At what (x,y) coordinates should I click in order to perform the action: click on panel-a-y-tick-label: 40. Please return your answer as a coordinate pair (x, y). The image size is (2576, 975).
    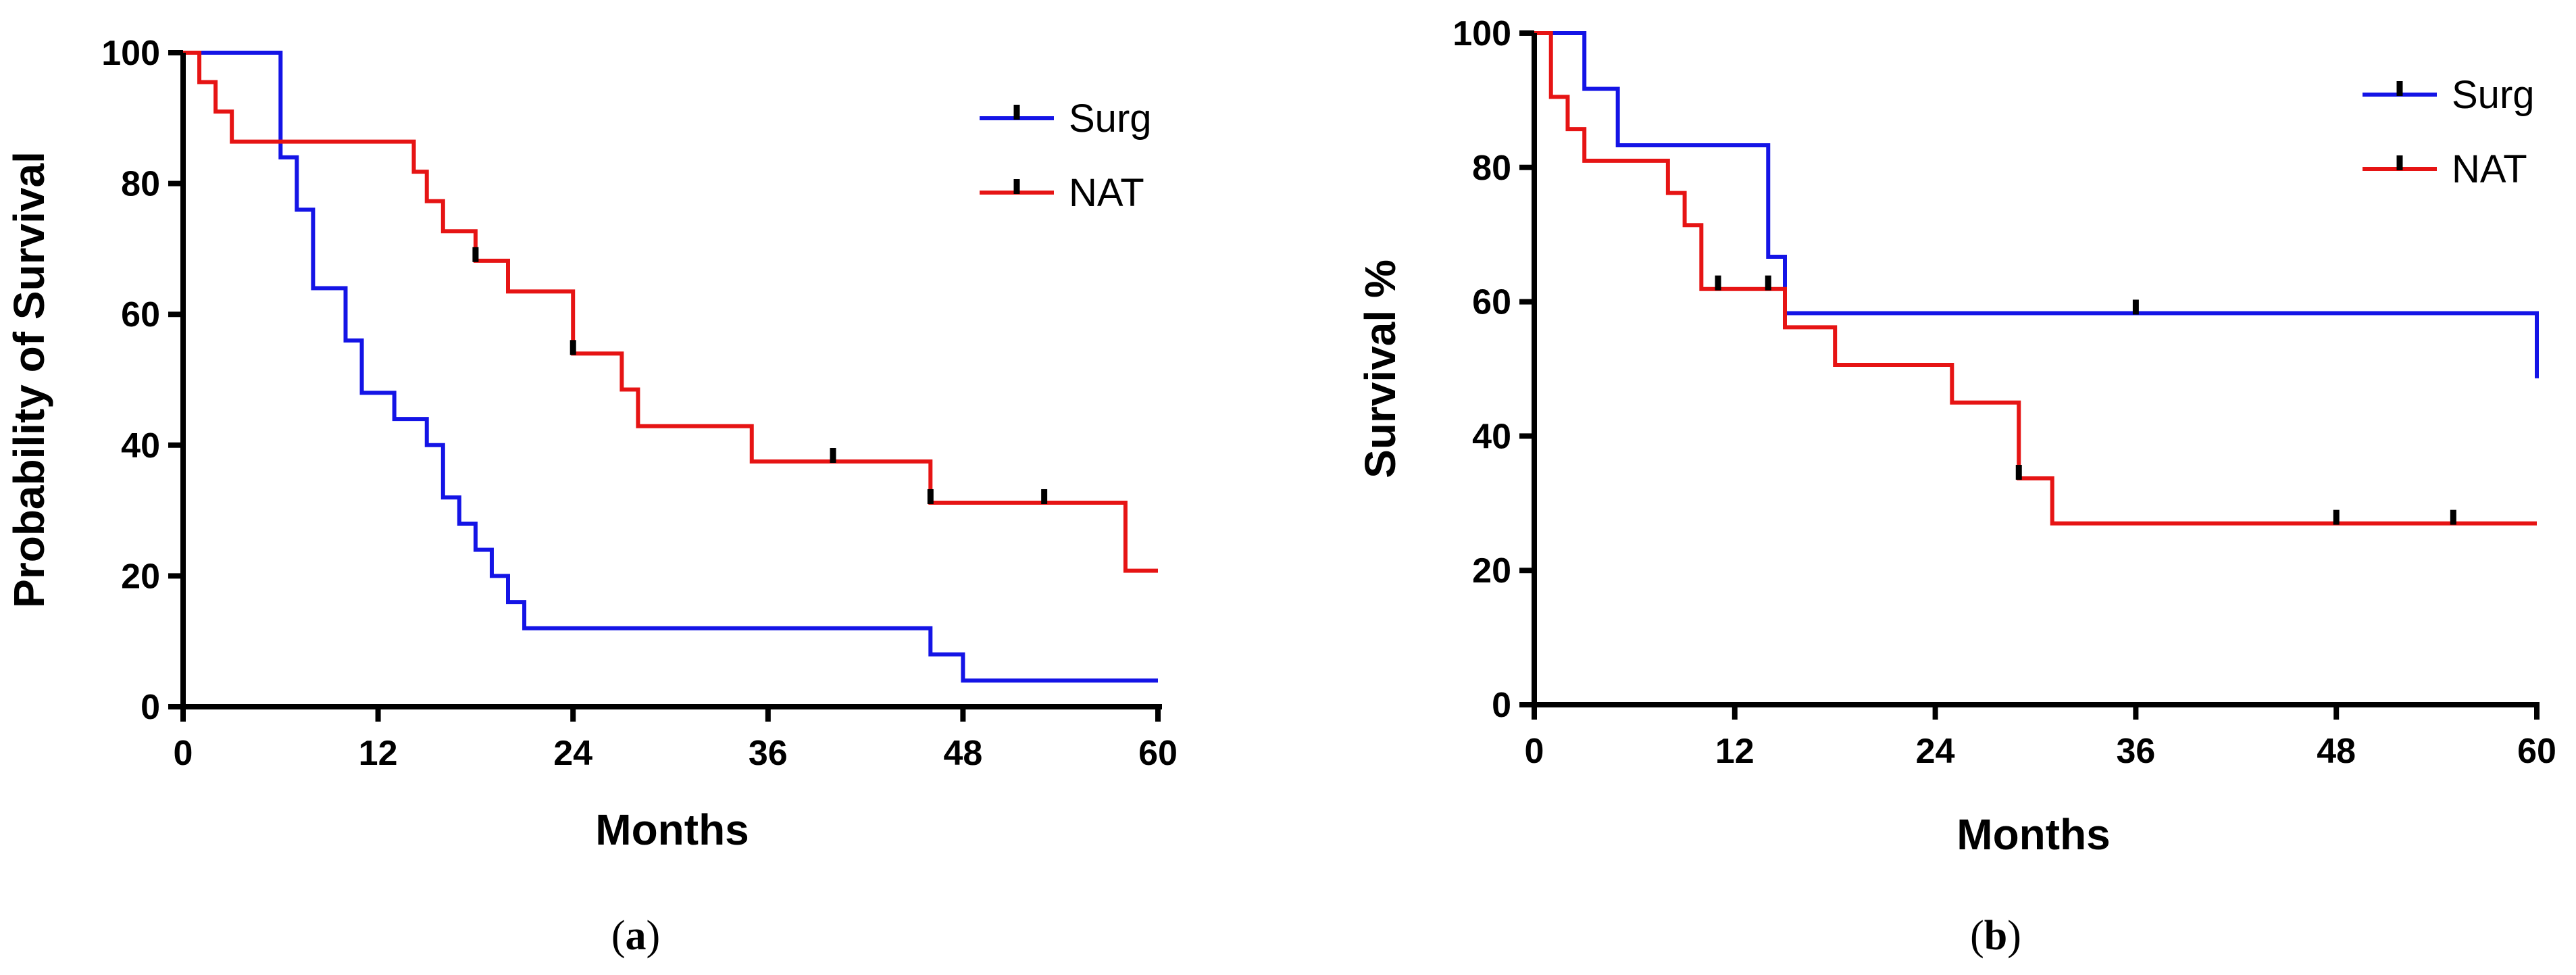
    Looking at the image, I should click on (140, 446).